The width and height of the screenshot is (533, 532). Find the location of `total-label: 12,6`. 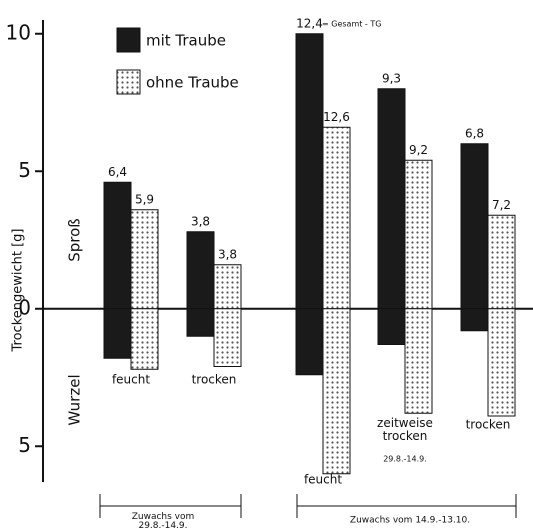

total-label: 12,6 is located at coordinates (336, 117).